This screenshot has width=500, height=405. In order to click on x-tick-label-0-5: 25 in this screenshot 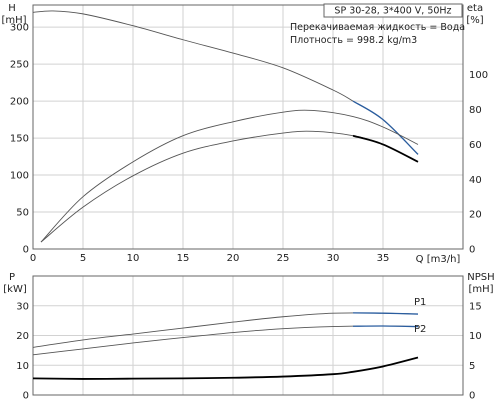, I will do `click(283, 258)`.